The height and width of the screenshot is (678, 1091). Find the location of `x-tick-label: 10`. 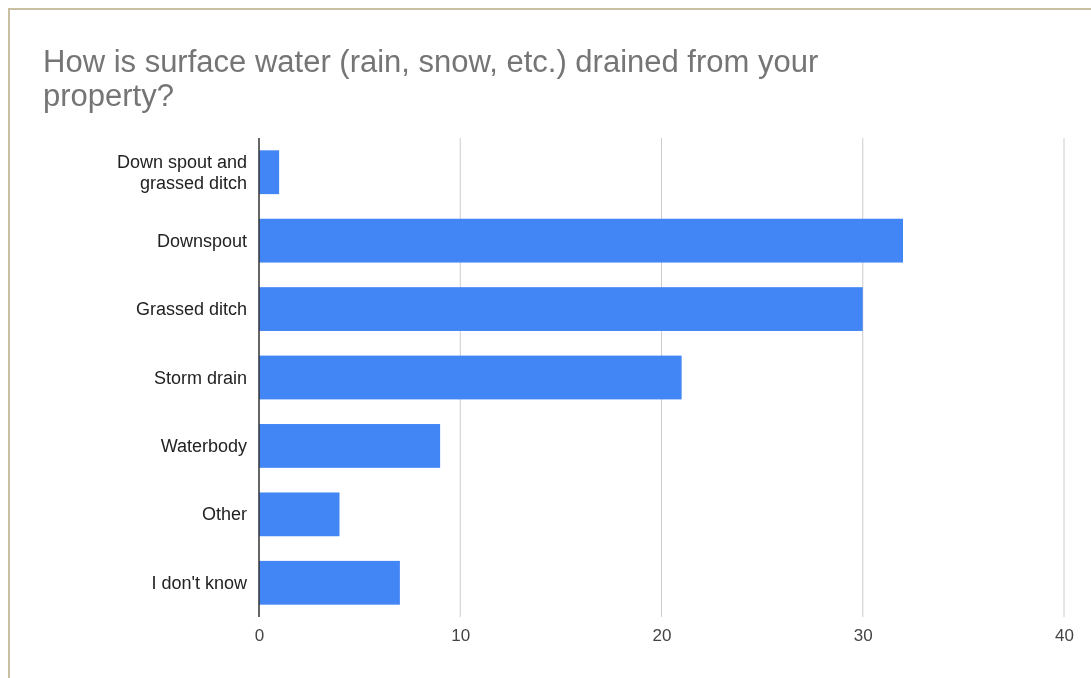

x-tick-label: 10 is located at coordinates (461, 636).